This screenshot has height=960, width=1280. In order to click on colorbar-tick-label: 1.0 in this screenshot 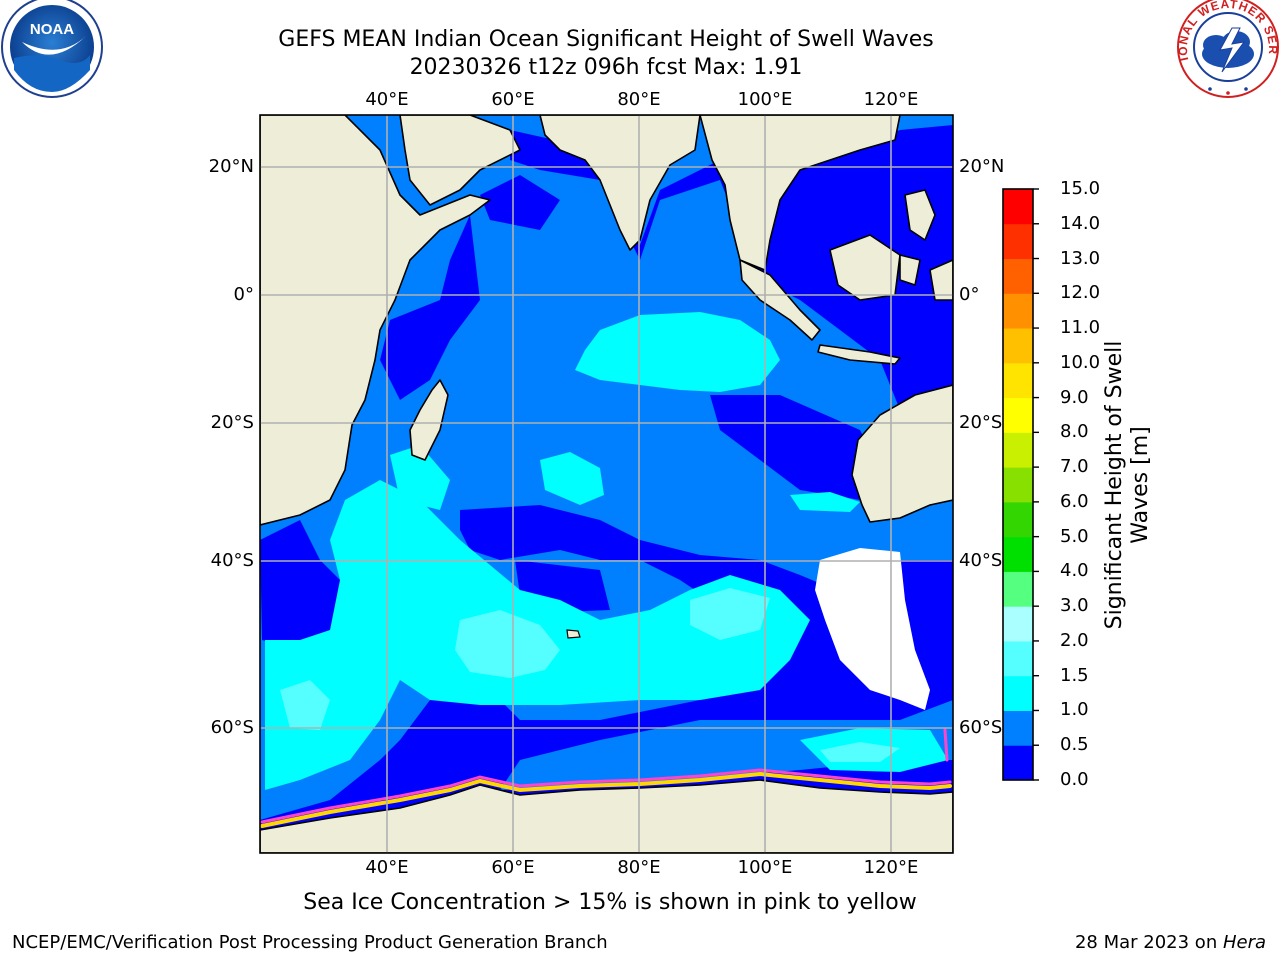, I will do `click(1074, 710)`.